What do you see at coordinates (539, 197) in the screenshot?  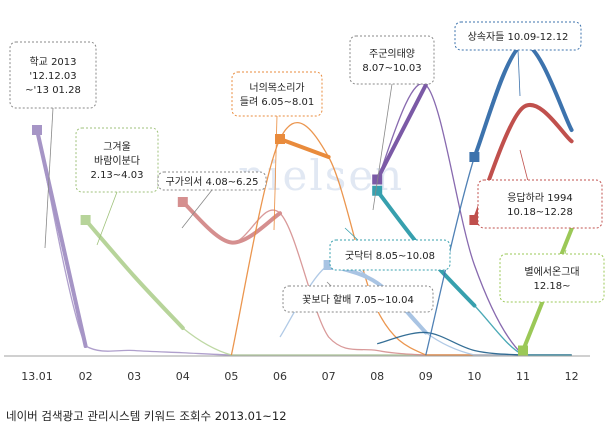 I see `callout-text: 응답하라 1994` at bounding box center [539, 197].